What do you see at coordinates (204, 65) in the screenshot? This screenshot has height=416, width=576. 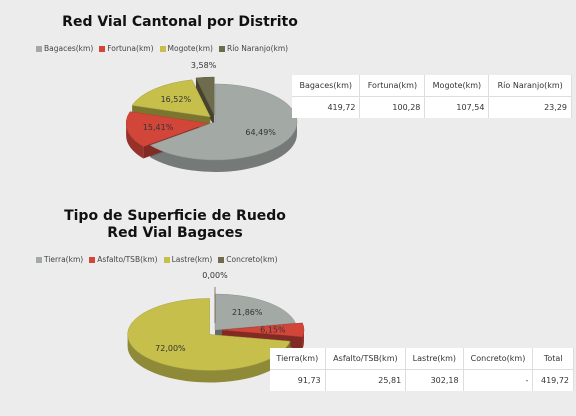 I see `value-label: 3,58%` at bounding box center [204, 65].